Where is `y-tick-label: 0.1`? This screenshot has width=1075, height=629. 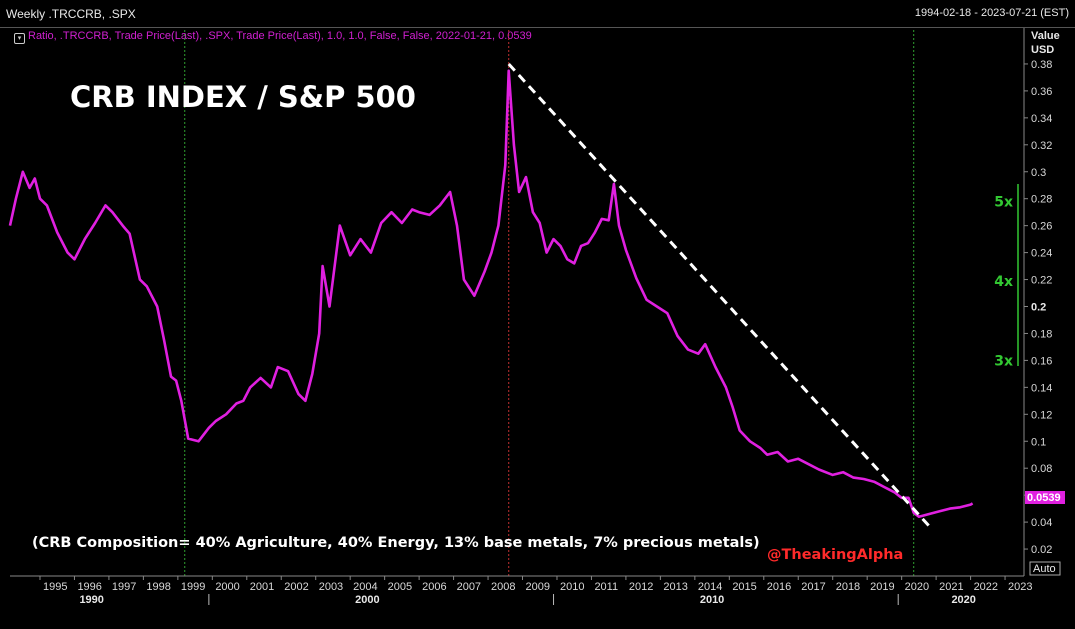 y-tick-label: 0.1 is located at coordinates (1038, 442).